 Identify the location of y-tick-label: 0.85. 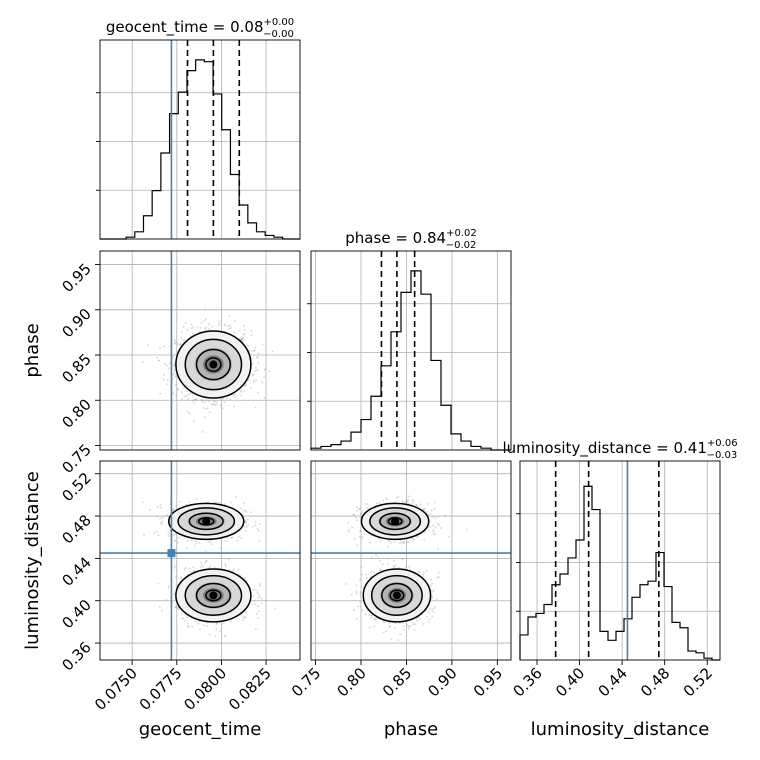
(76, 368).